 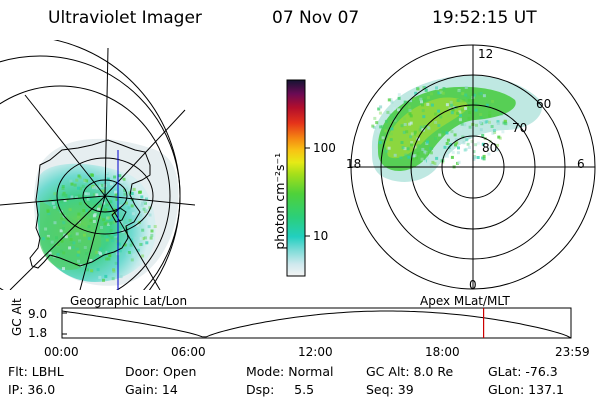 What do you see at coordinates (441, 127) in the screenshot?
I see `aurora-speckle-right` at bounding box center [441, 127].